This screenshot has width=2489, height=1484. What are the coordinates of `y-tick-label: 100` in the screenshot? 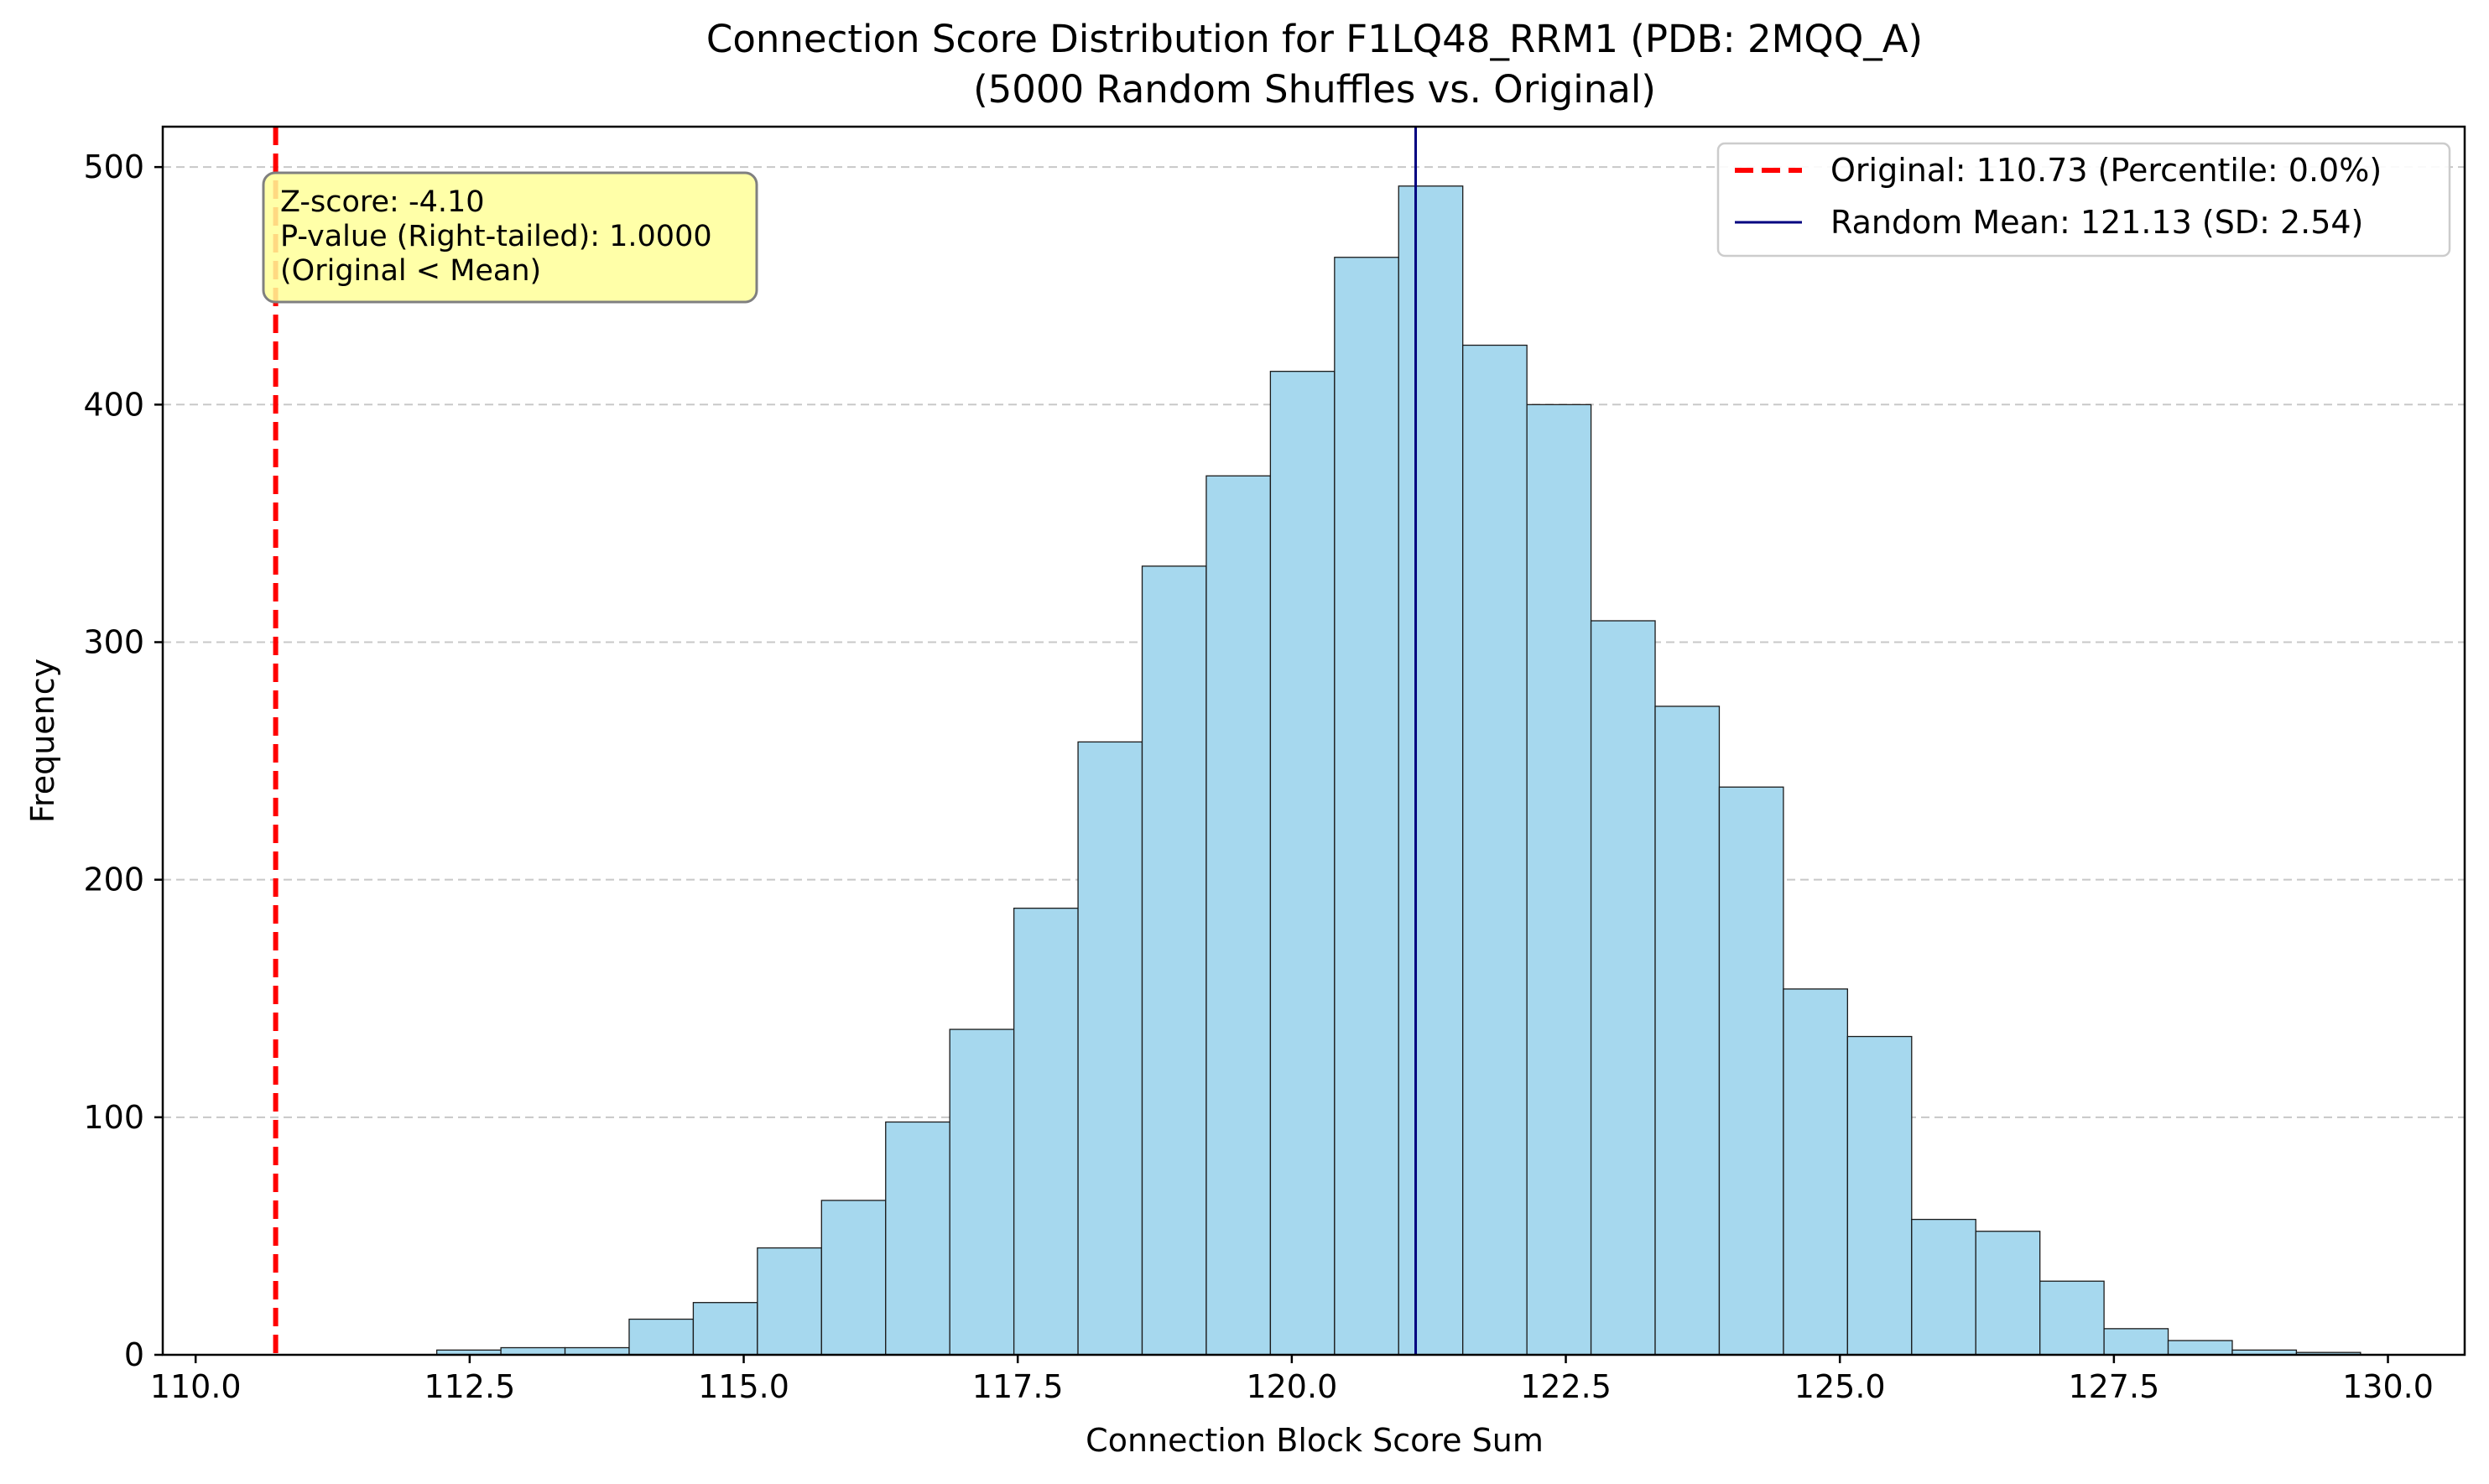 It's located at (113, 1117).